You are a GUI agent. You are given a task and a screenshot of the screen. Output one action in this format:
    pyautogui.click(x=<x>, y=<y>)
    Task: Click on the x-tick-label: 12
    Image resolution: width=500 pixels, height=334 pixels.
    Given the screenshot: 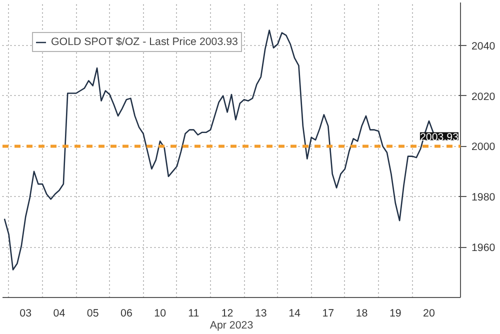 What is the action you would take?
    pyautogui.click(x=227, y=314)
    